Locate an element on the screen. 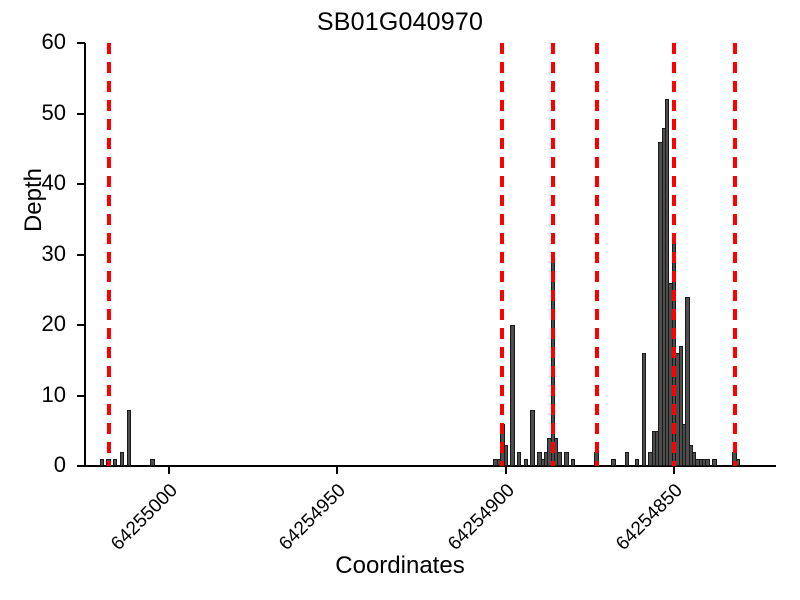  y-tick-label: 10 is located at coordinates (53, 394).